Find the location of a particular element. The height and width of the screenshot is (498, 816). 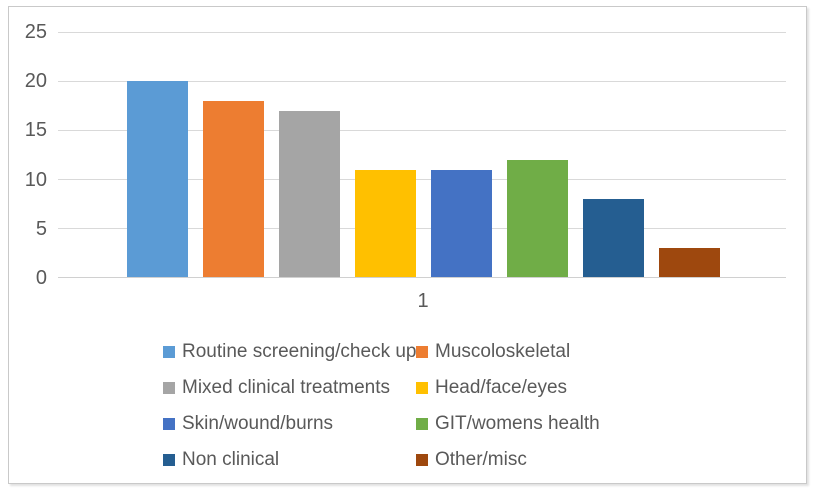

legend-item-mixed-clinical-treatments: Mixed clinical treatments is located at coordinates (289, 387).